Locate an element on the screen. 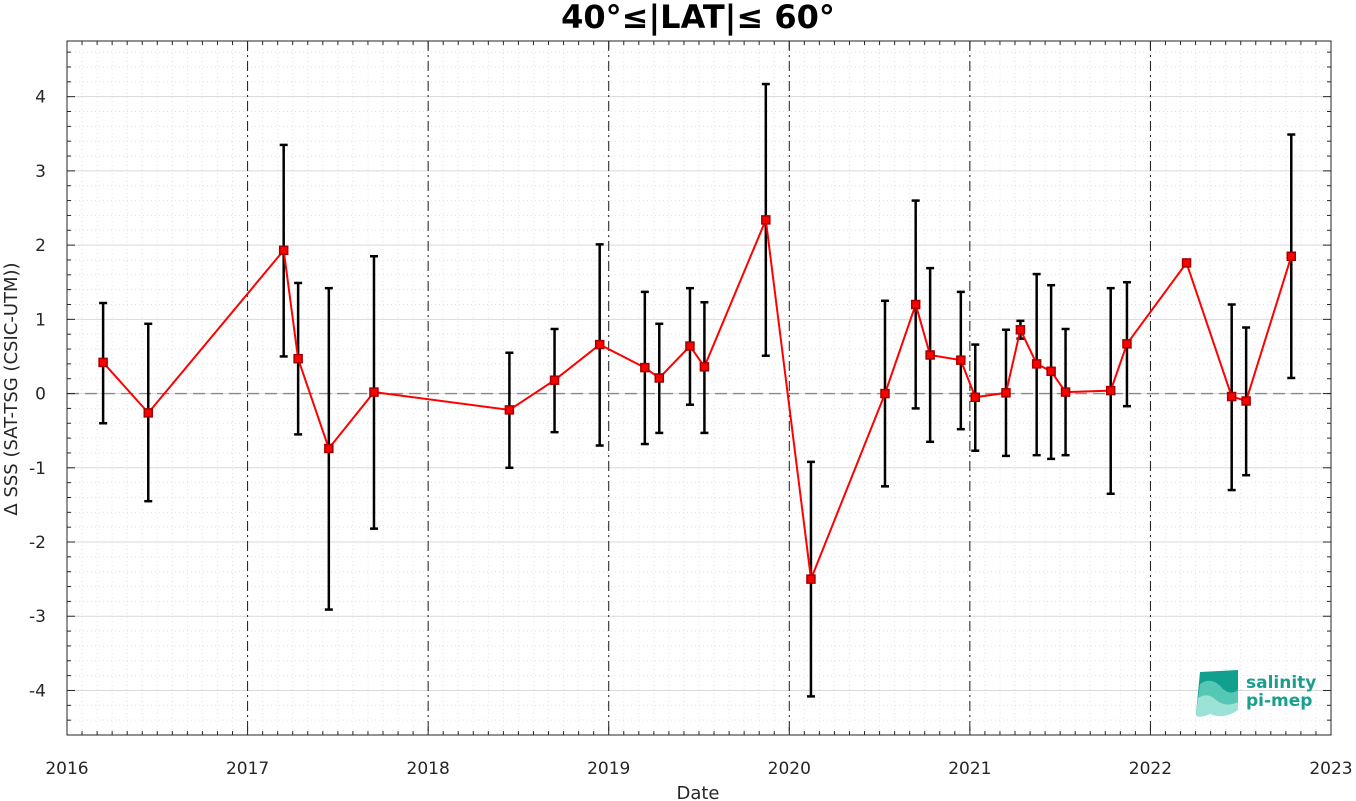 The height and width of the screenshot is (801, 1356). salinity-pi-mep-logo: salinity pi-mep is located at coordinates (1256, 693).